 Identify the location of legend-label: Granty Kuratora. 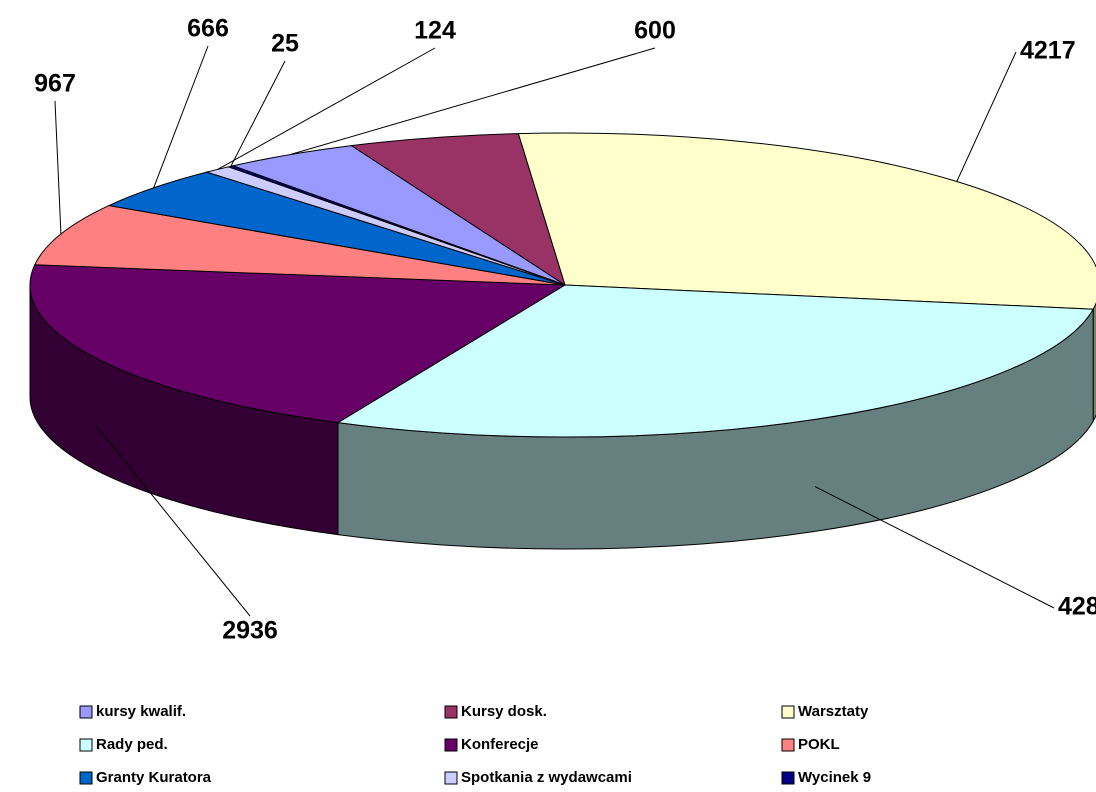
(154, 777).